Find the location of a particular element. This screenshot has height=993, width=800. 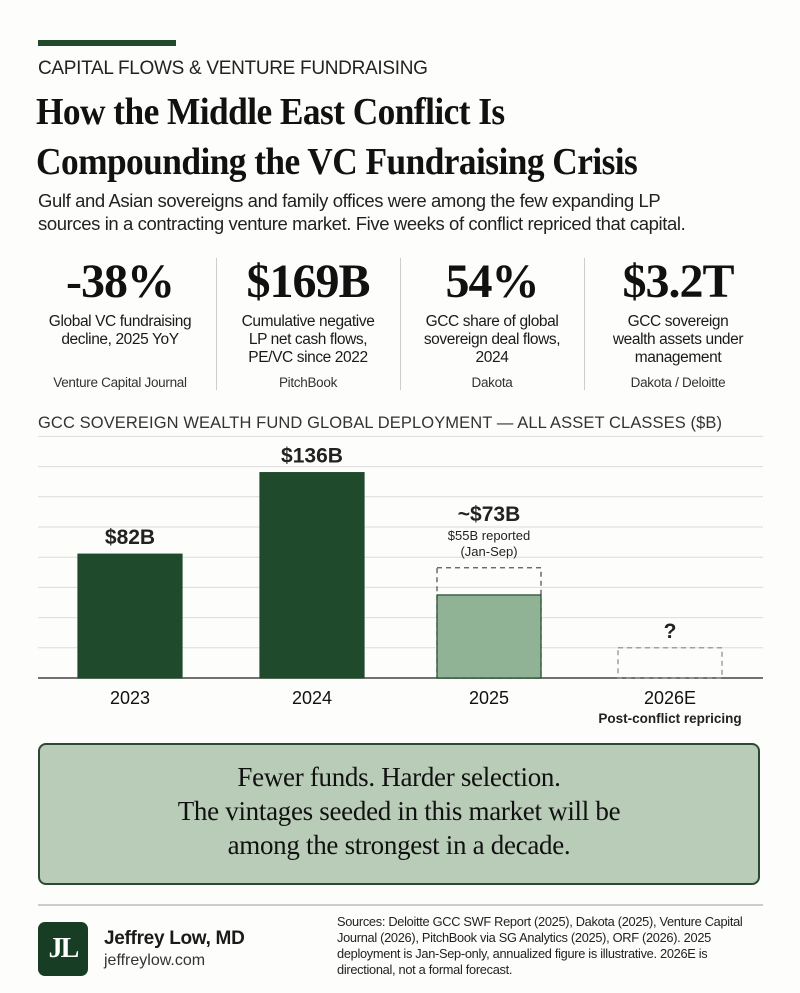

stat-source: Dakota is located at coordinates (492, 382).